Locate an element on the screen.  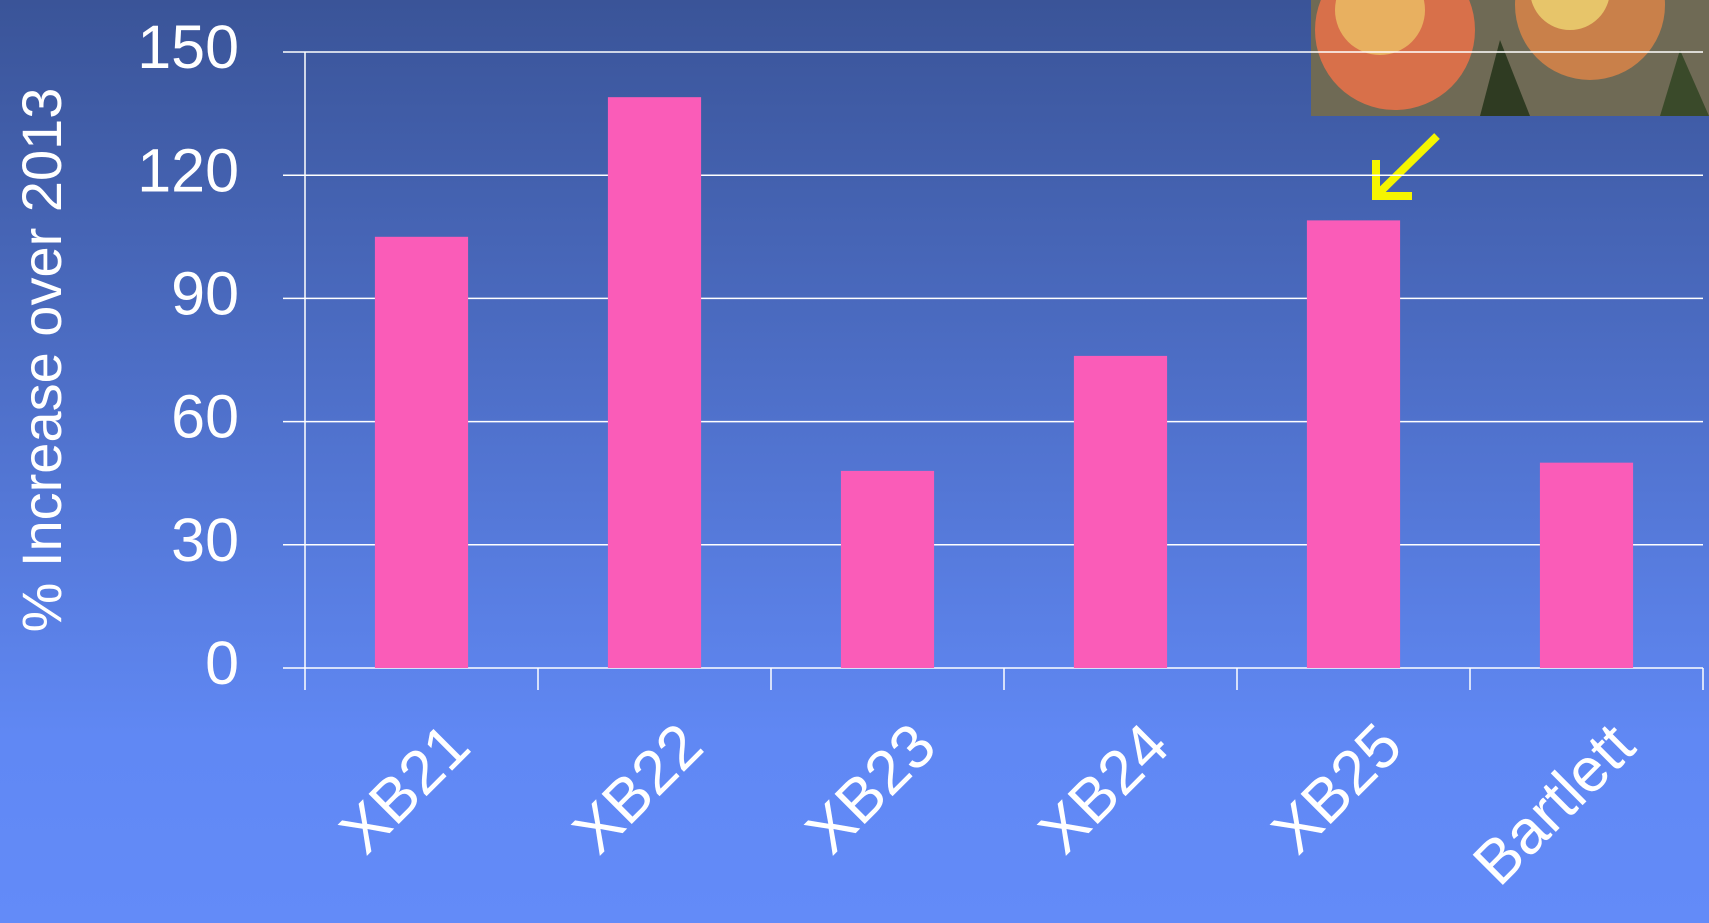
y-tick-label: 150 is located at coordinates (188, 47).